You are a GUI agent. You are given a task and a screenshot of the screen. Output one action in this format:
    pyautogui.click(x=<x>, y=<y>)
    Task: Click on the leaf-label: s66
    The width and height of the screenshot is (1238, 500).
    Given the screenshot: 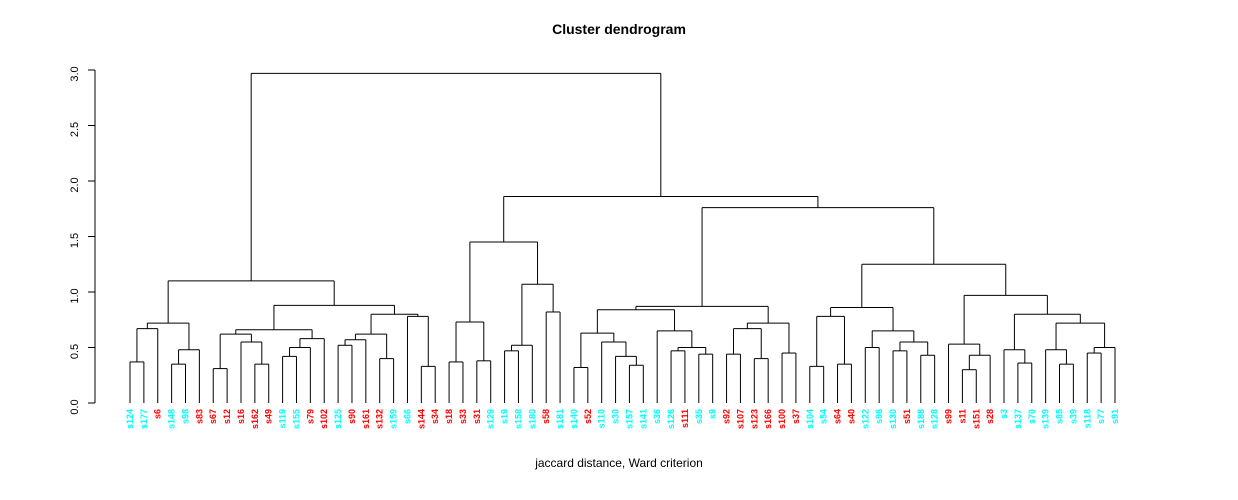 What is the action you would take?
    pyautogui.click(x=407, y=416)
    